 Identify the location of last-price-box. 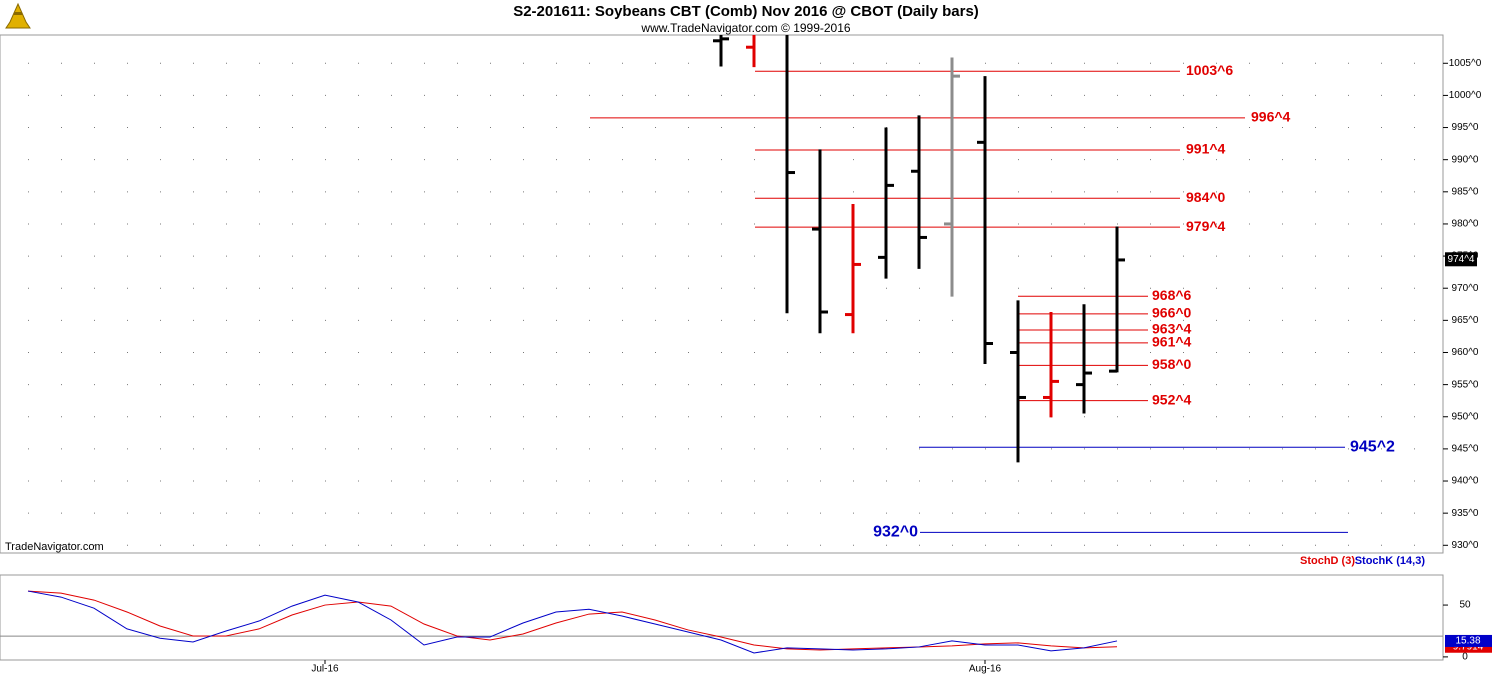
(1461, 259).